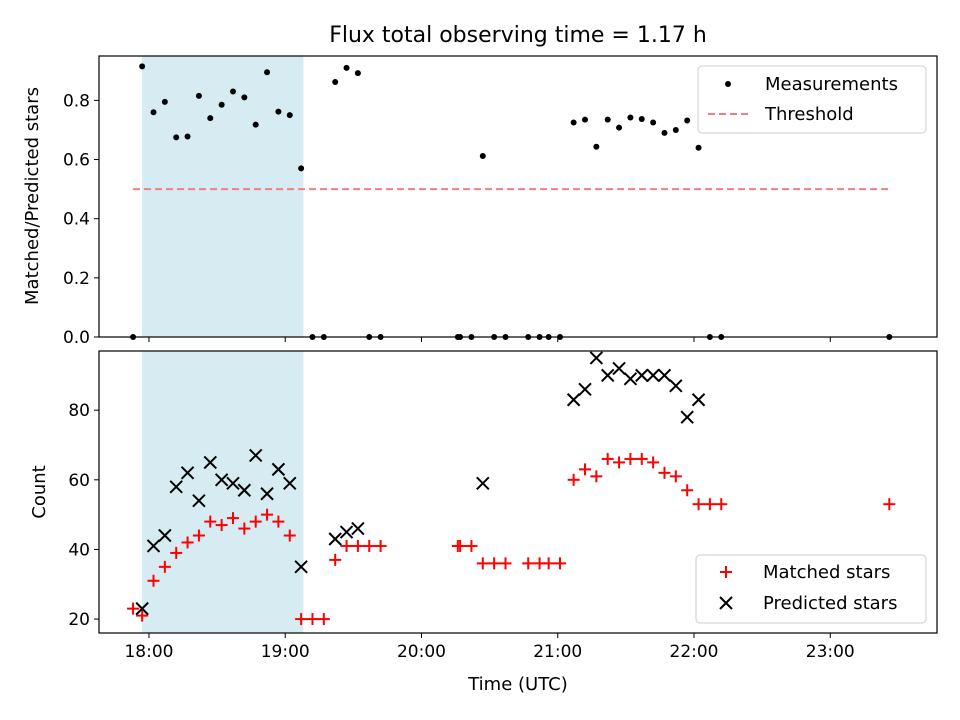  I want to click on x-tick-label: 21:00, so click(557, 652).